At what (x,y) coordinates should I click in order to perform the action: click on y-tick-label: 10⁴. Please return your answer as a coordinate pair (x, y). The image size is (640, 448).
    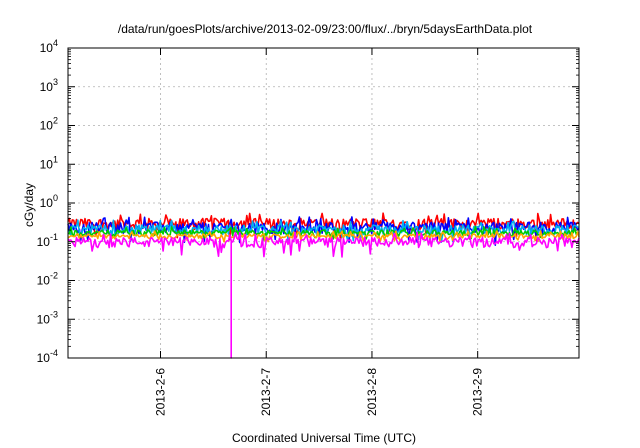
    Looking at the image, I should click on (49, 46).